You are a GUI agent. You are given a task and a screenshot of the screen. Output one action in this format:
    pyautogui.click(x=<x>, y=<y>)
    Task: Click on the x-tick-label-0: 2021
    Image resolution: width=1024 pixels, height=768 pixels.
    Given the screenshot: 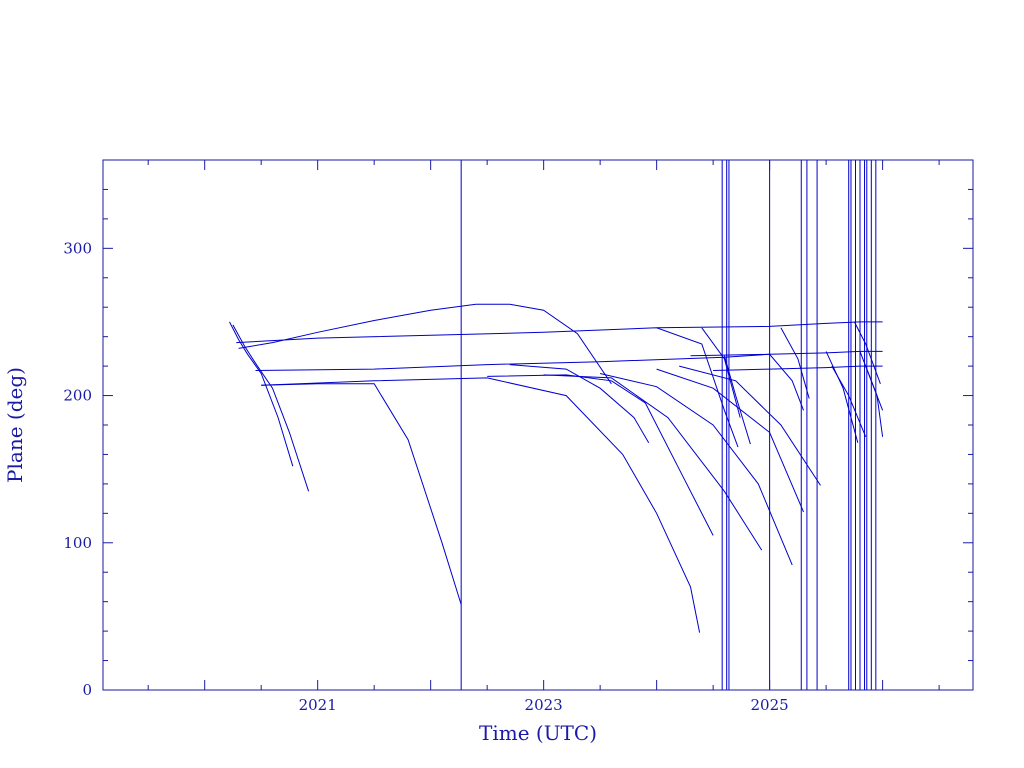 What is the action you would take?
    pyautogui.click(x=318, y=705)
    